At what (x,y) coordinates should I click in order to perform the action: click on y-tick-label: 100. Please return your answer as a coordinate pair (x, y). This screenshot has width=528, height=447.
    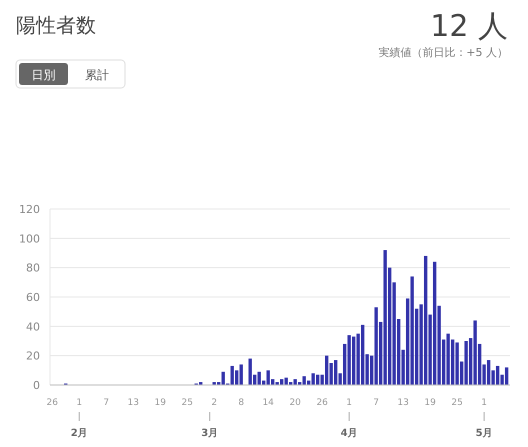
    Looking at the image, I should click on (29, 239).